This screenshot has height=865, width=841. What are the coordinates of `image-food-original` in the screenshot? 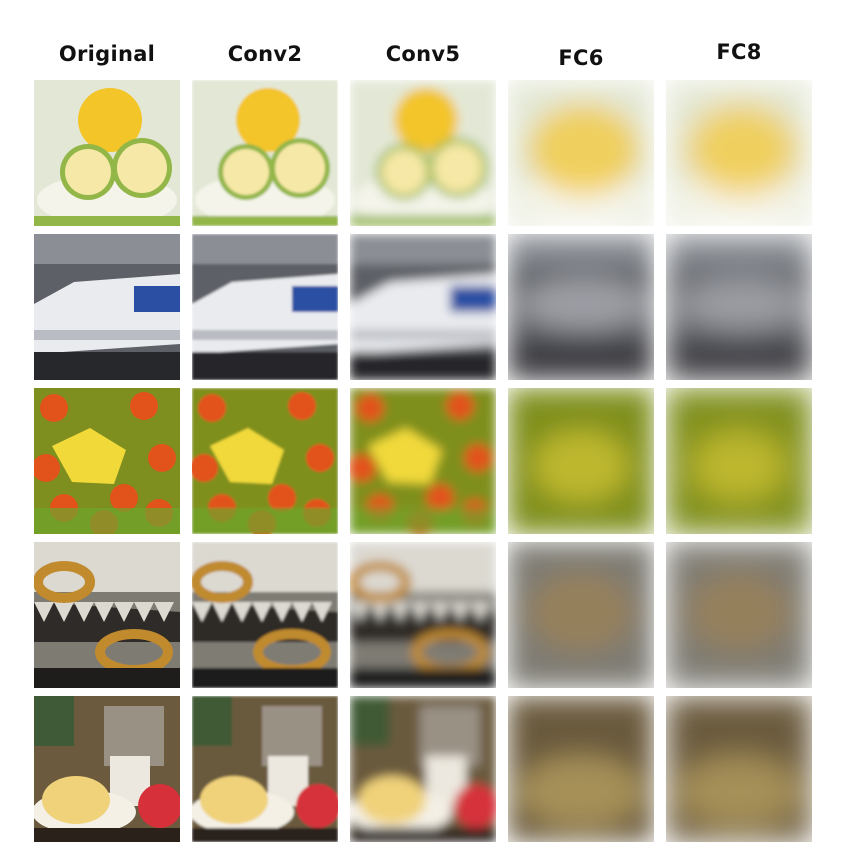 It's located at (107, 769).